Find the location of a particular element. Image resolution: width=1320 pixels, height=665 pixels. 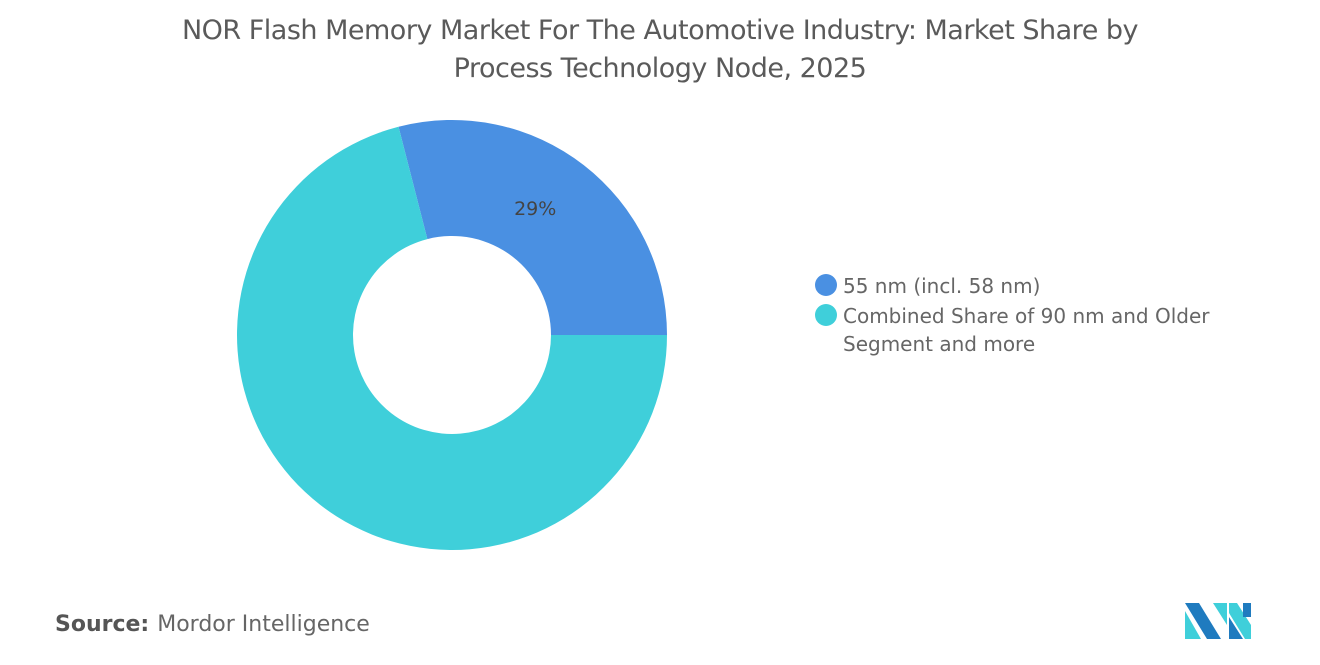

source-note: Source: Mordor Intelligence is located at coordinates (212, 624).